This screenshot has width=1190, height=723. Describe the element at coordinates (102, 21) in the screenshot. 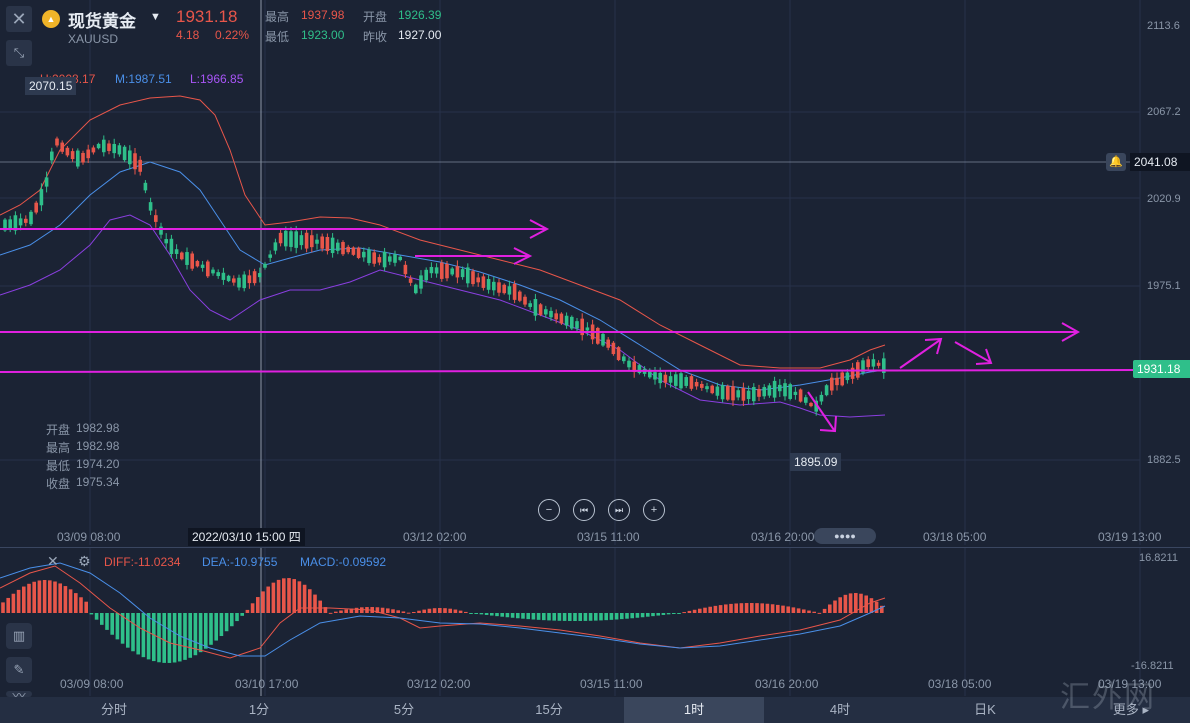

I see `instrument-name: 现货黄金` at that location.